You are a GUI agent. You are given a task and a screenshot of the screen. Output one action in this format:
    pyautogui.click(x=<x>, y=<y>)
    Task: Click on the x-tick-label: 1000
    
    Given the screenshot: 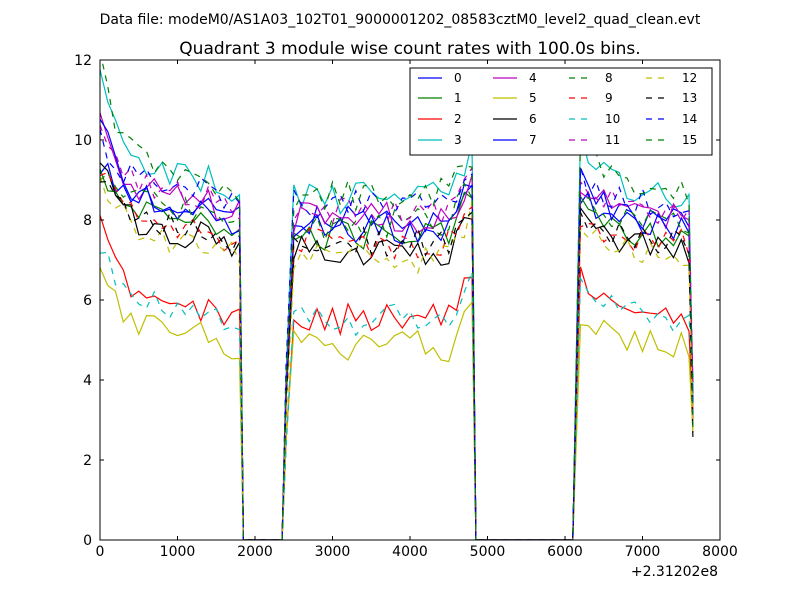 What is the action you would take?
    pyautogui.click(x=178, y=552)
    